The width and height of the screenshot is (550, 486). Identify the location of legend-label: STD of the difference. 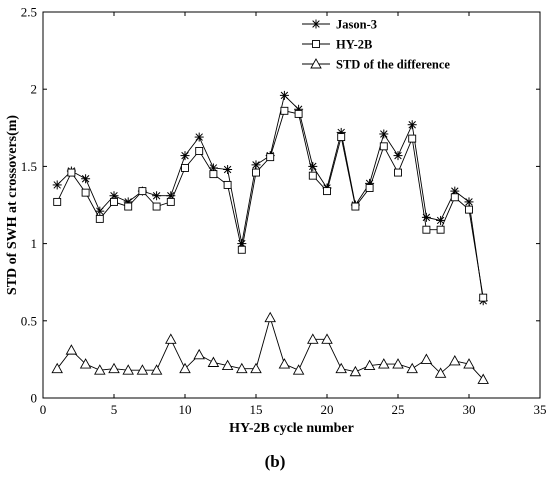
(393, 65).